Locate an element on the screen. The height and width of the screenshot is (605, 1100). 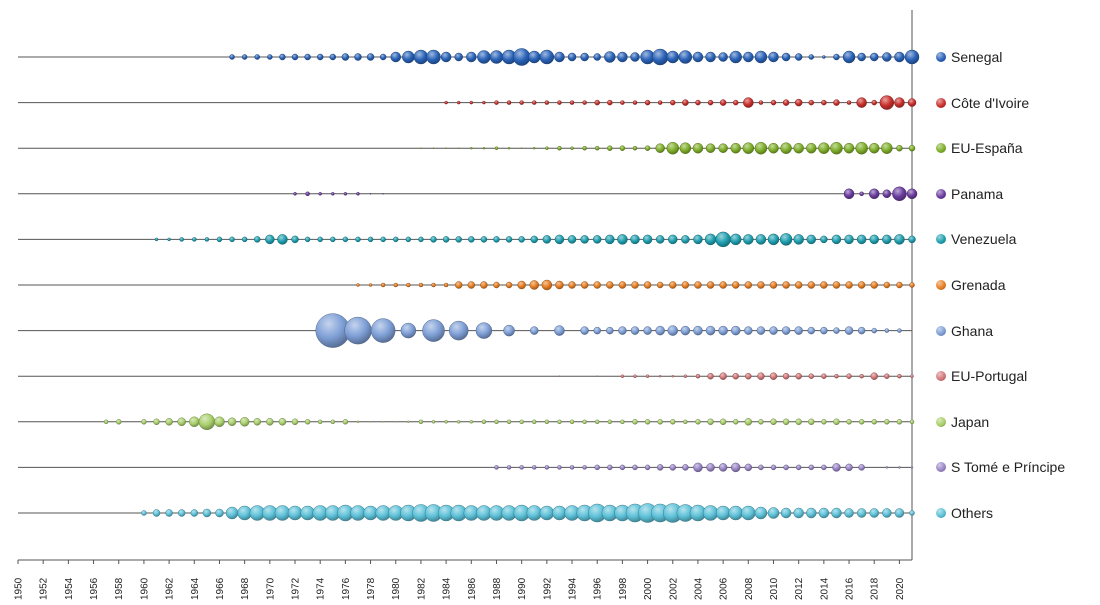
legend-item-others: Others is located at coordinates (964, 513).